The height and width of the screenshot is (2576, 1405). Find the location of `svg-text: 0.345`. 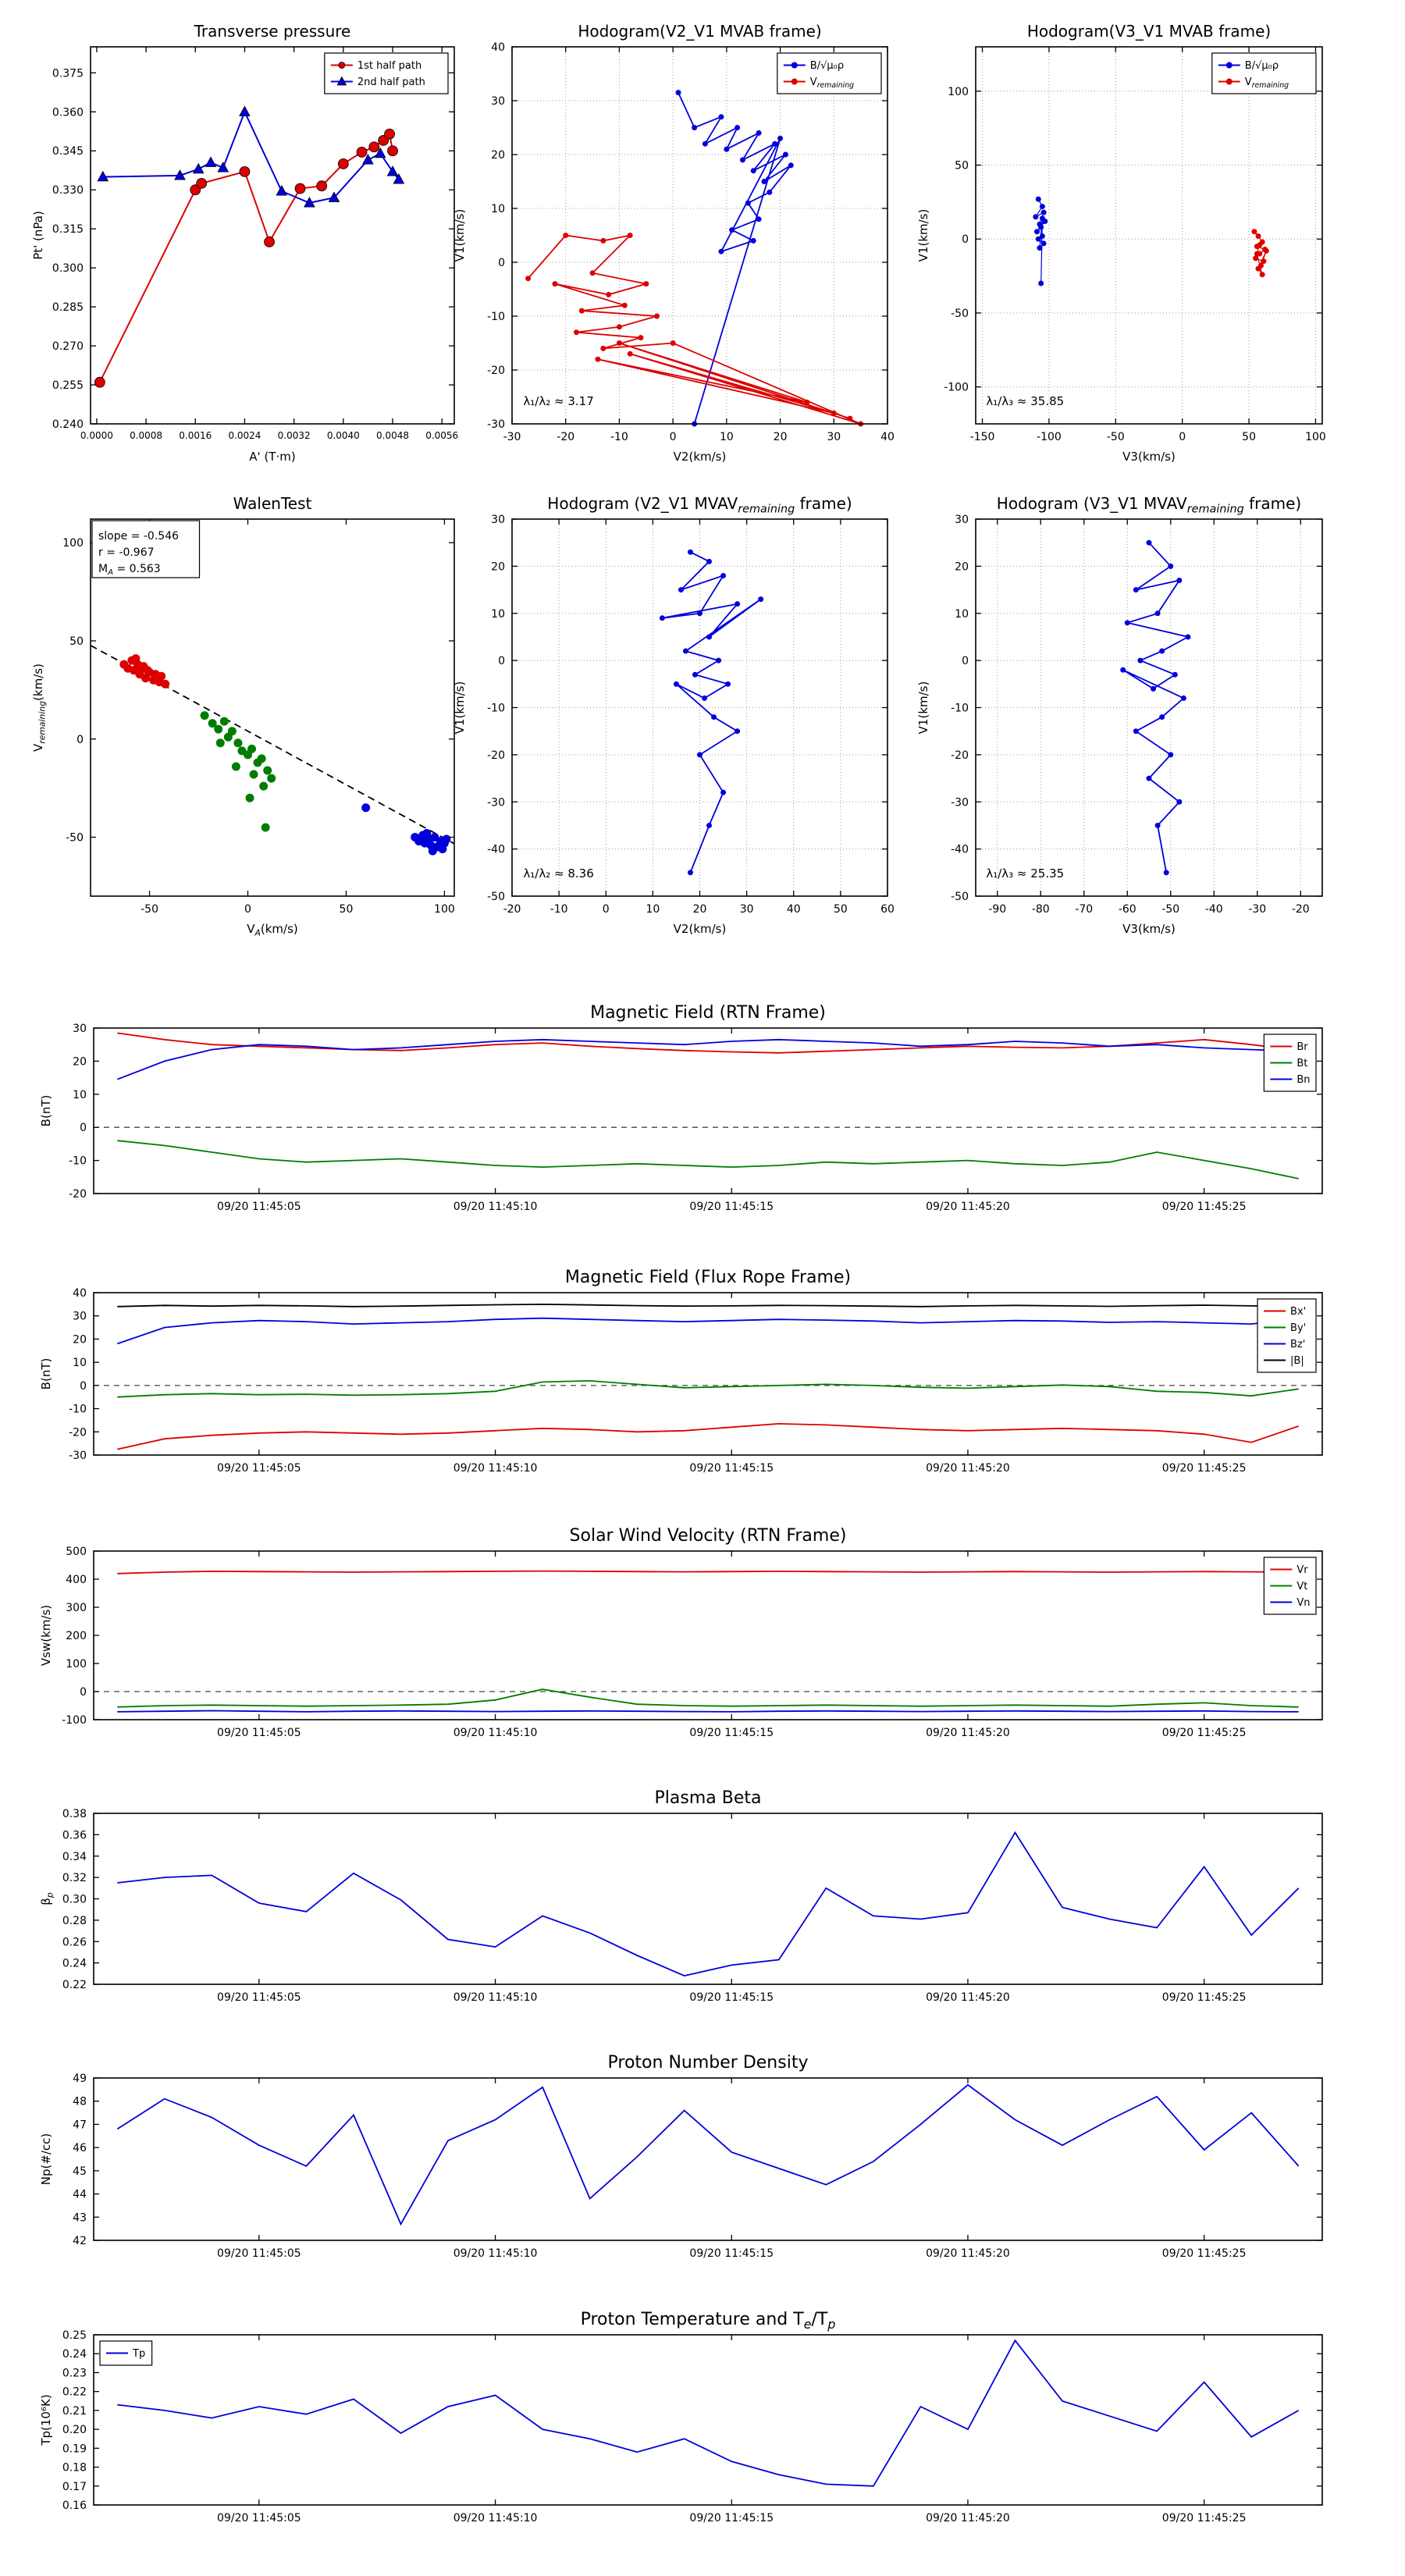

svg-text: 0.345 is located at coordinates (68, 151).